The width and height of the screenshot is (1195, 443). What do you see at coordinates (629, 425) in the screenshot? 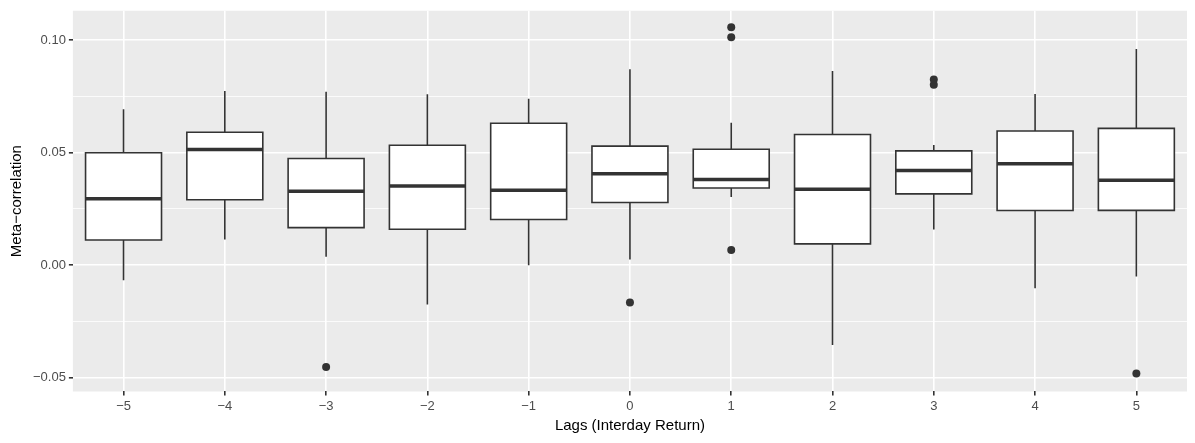
I see `x-axis-title: Lags (Interday Return)` at bounding box center [629, 425].